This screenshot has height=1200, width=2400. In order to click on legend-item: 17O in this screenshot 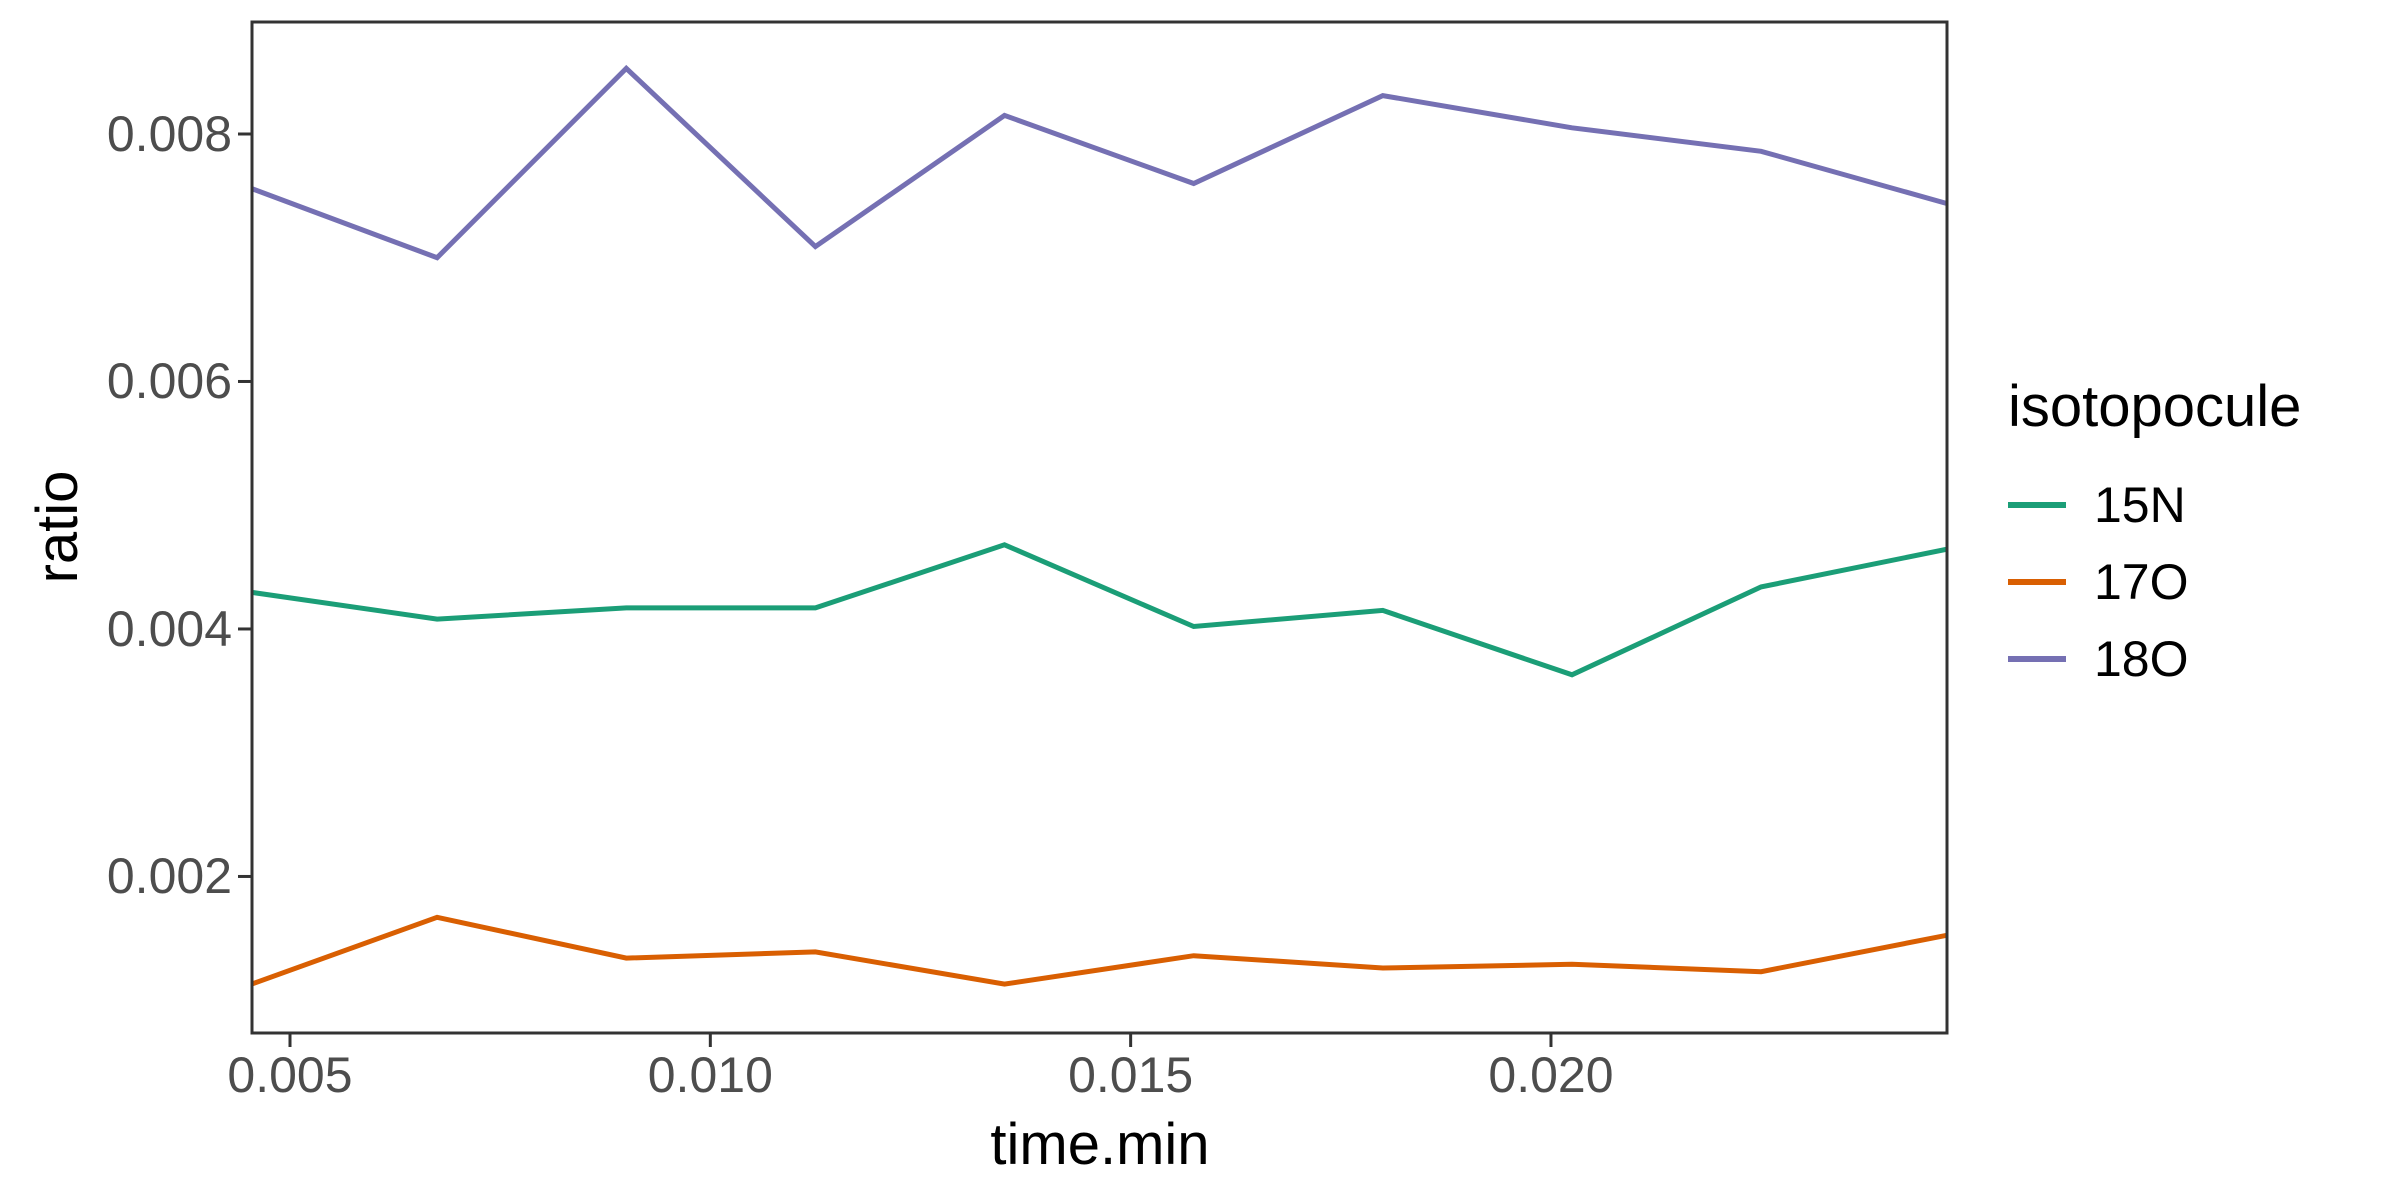, I will do `click(2154, 581)`.